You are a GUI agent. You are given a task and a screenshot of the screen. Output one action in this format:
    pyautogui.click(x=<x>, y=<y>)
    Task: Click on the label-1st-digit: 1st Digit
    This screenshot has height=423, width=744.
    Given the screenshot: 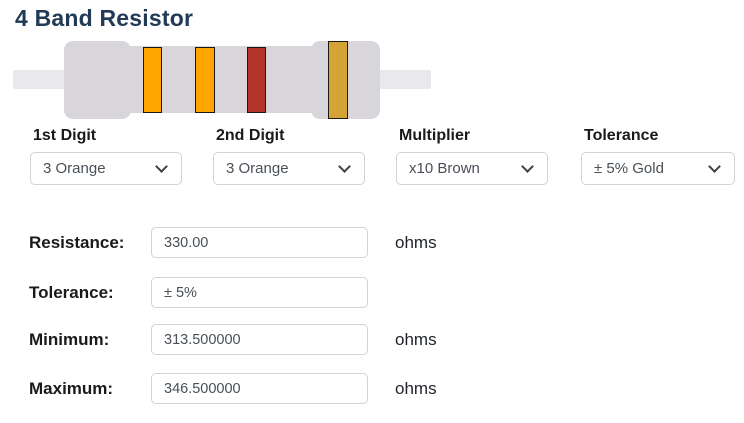 What is the action you would take?
    pyautogui.click(x=65, y=135)
    